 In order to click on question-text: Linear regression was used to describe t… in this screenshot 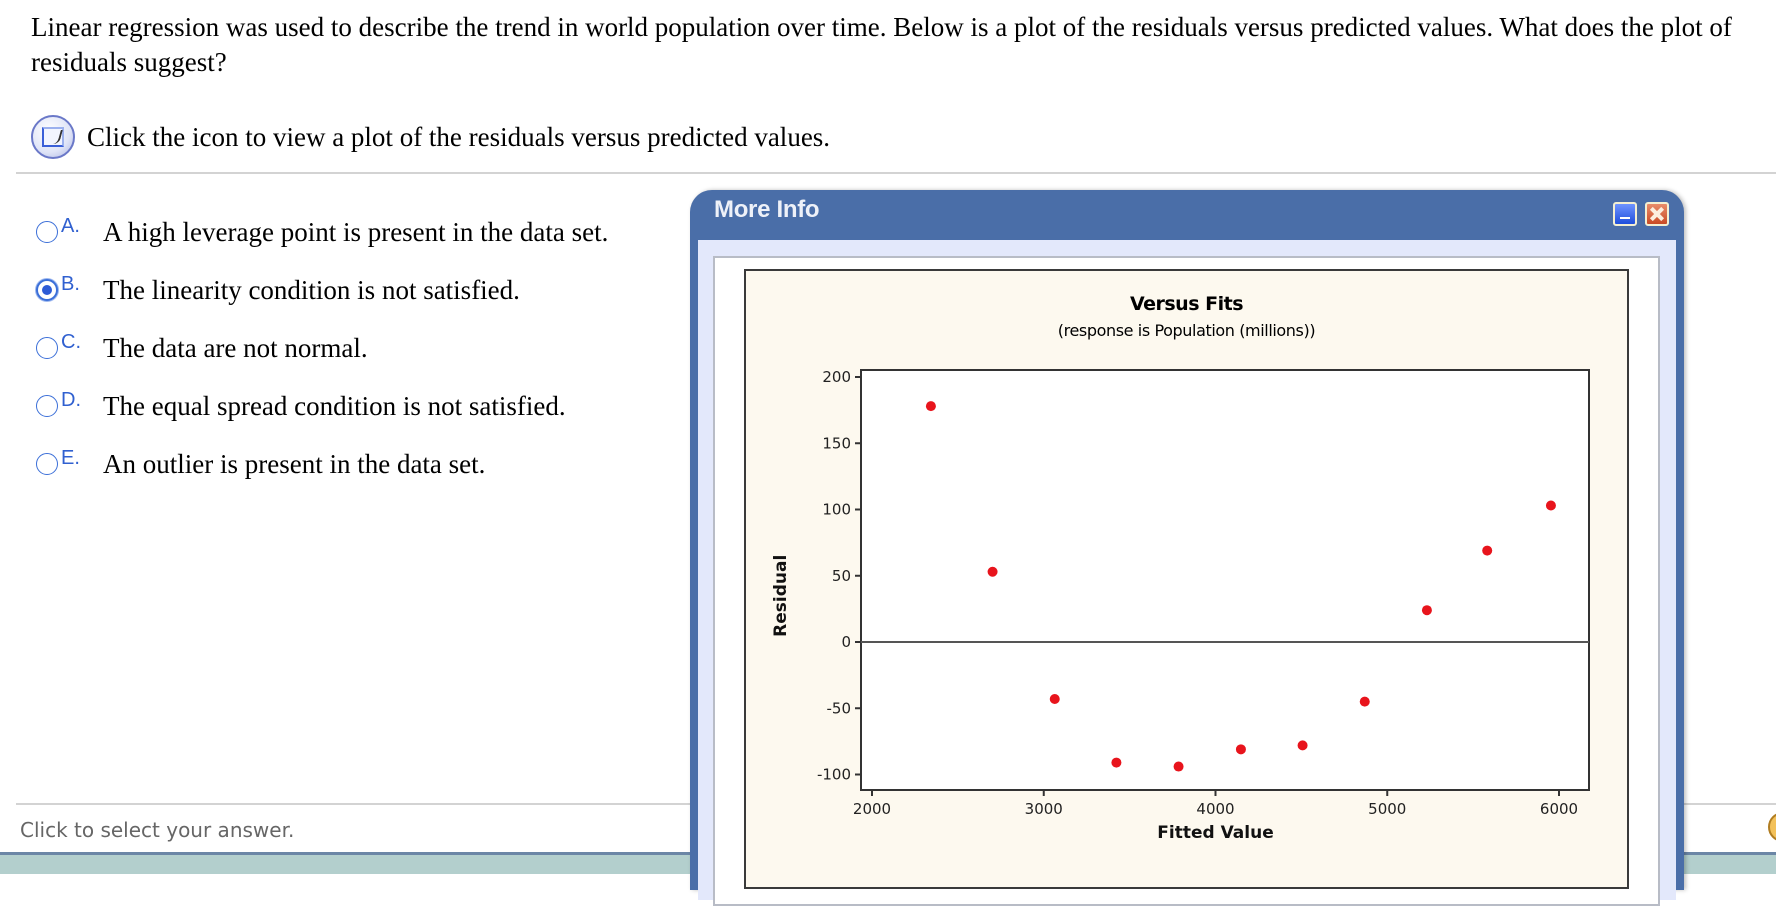, I will do `click(881, 44)`.